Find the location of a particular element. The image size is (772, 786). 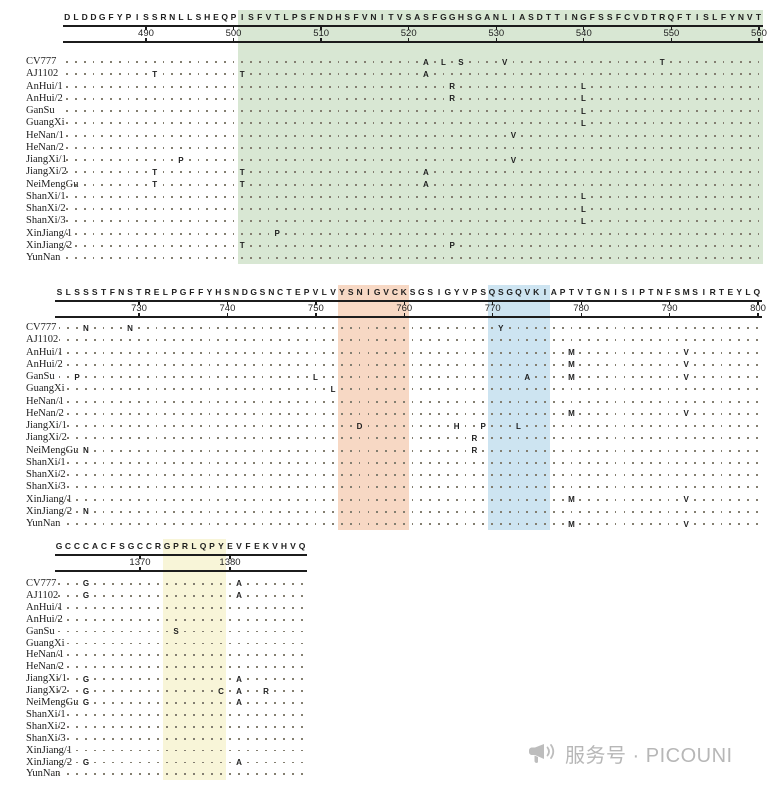

consensus-residue: L is located at coordinates (165, 292).